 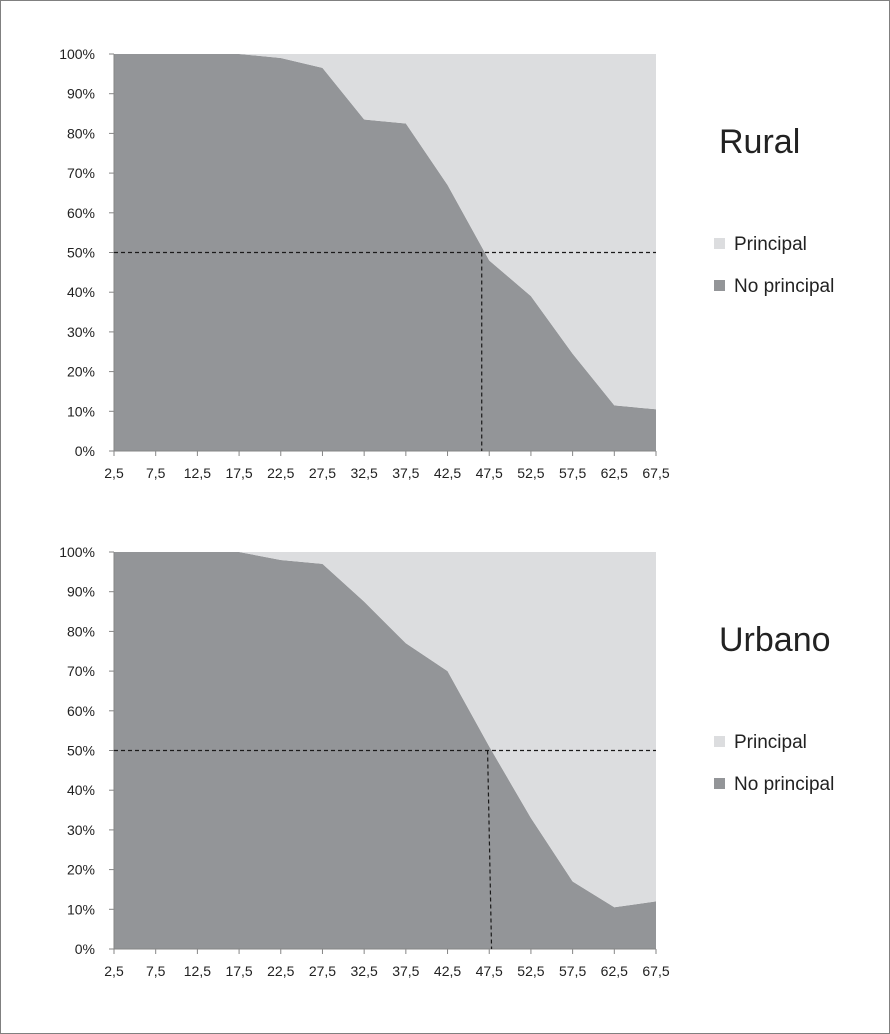 I want to click on reference-line-vertical, so click(x=489, y=850).